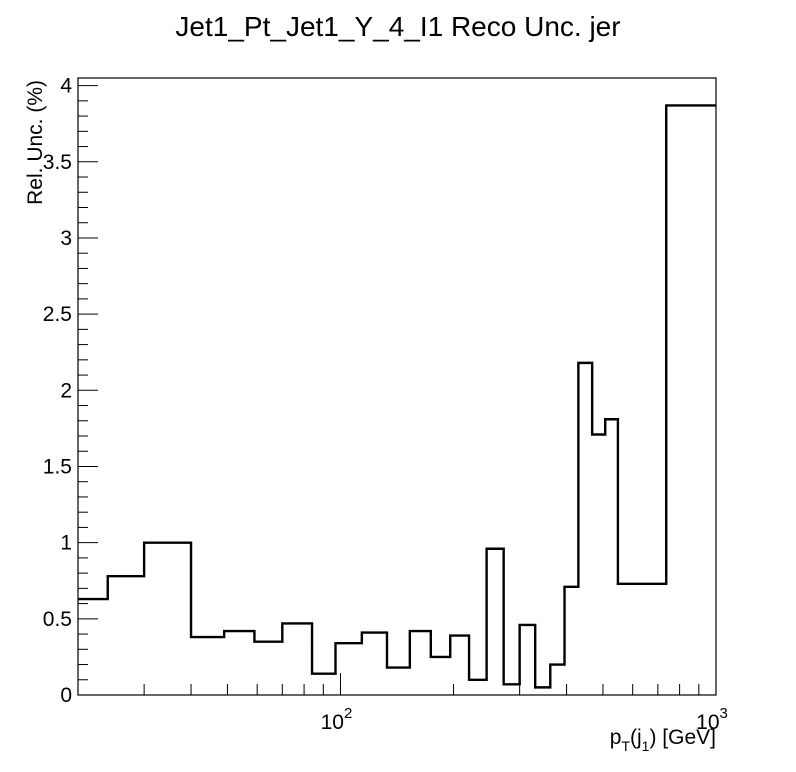 The width and height of the screenshot is (796, 772). Describe the element at coordinates (66, 695) in the screenshot. I see `y-tick-label: 0` at that location.